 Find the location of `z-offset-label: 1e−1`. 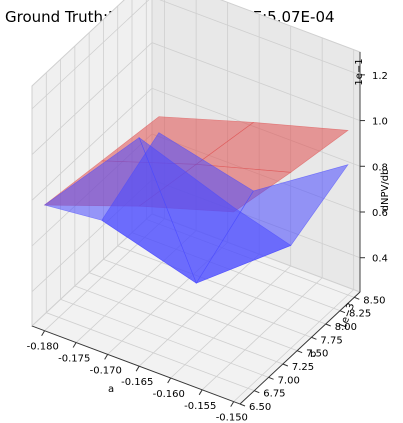

z-offset-label: 1e−1 is located at coordinates (359, 71).